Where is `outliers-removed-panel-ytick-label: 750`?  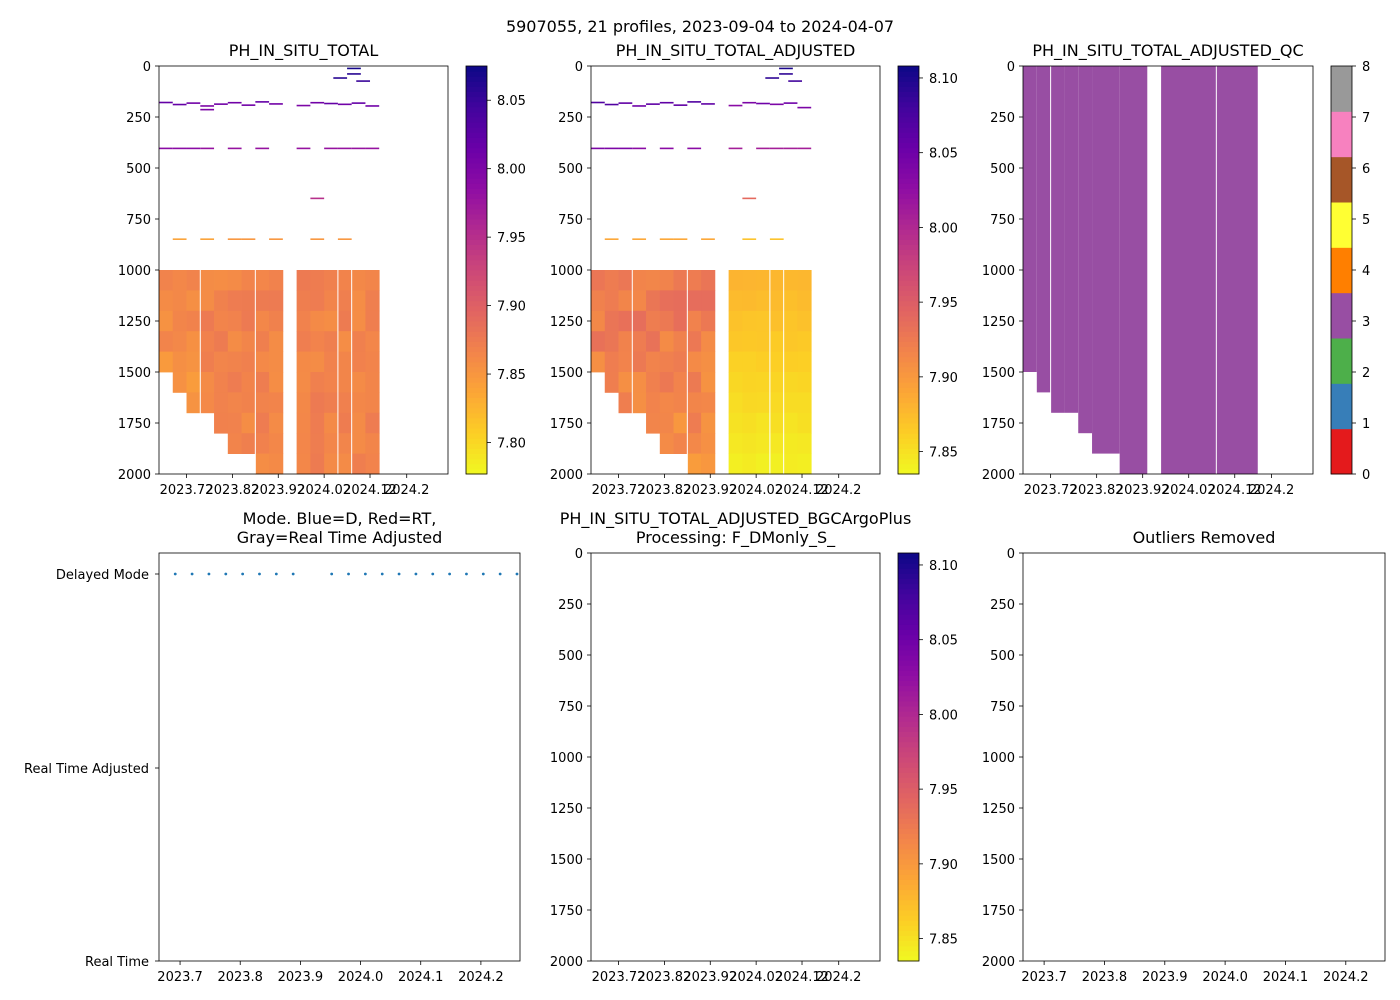 outliers-removed-panel-ytick-label: 750 is located at coordinates (1002, 707).